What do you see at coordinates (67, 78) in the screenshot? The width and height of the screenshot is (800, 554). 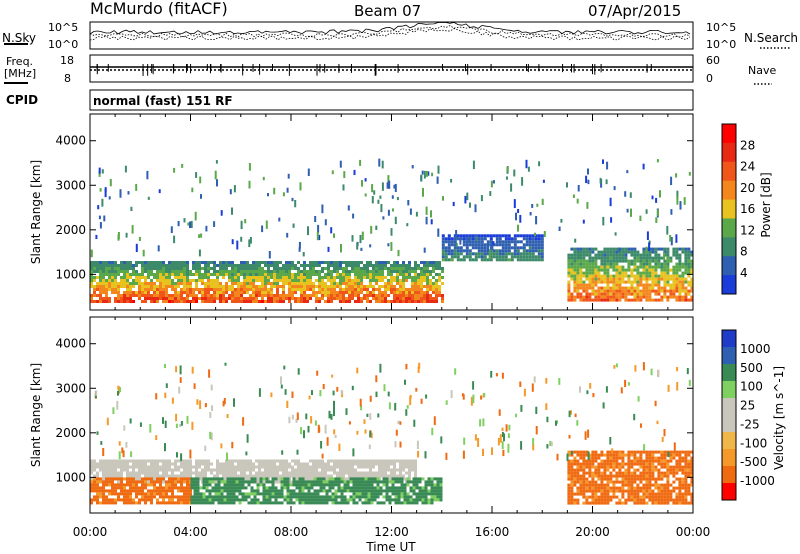 I see `freq-tick-low: 8` at bounding box center [67, 78].